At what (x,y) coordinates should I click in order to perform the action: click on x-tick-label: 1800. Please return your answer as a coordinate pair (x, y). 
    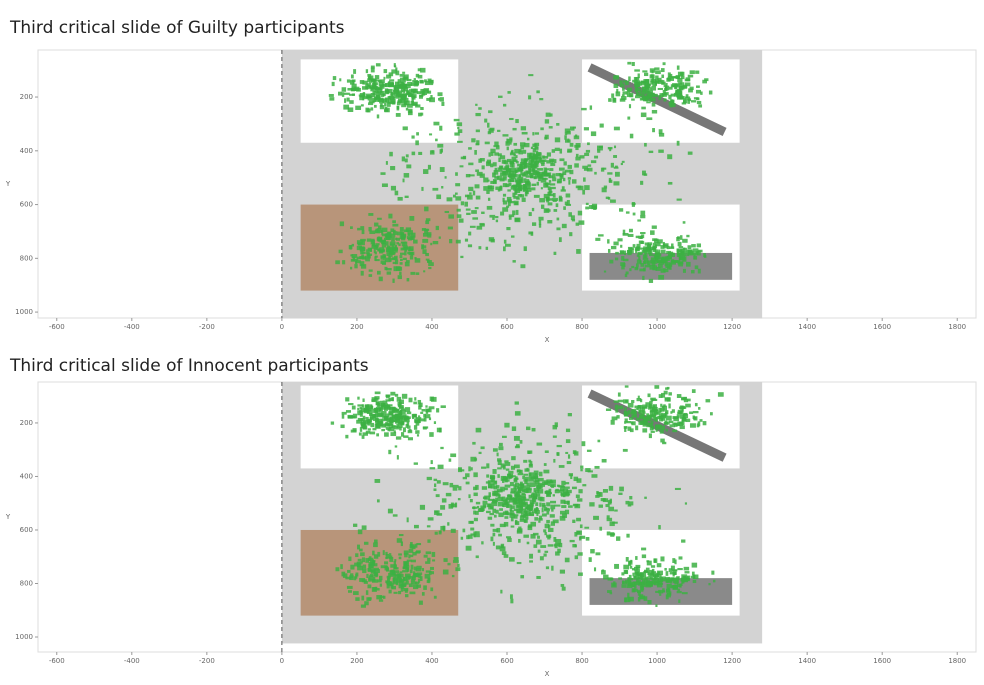
    Looking at the image, I should click on (957, 661).